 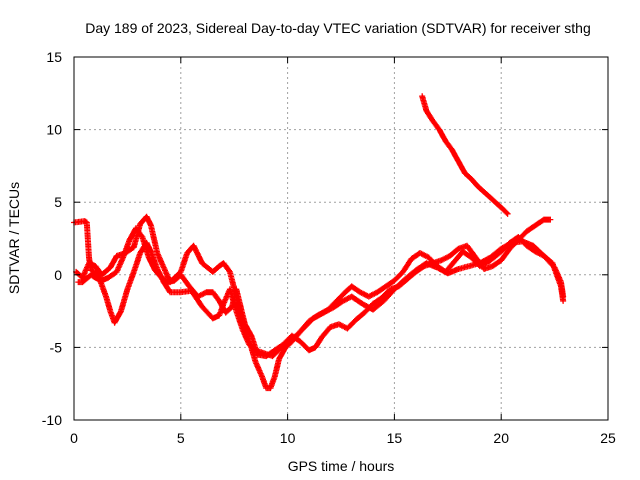 I want to click on y-tick-label: -5, so click(x=56, y=347).